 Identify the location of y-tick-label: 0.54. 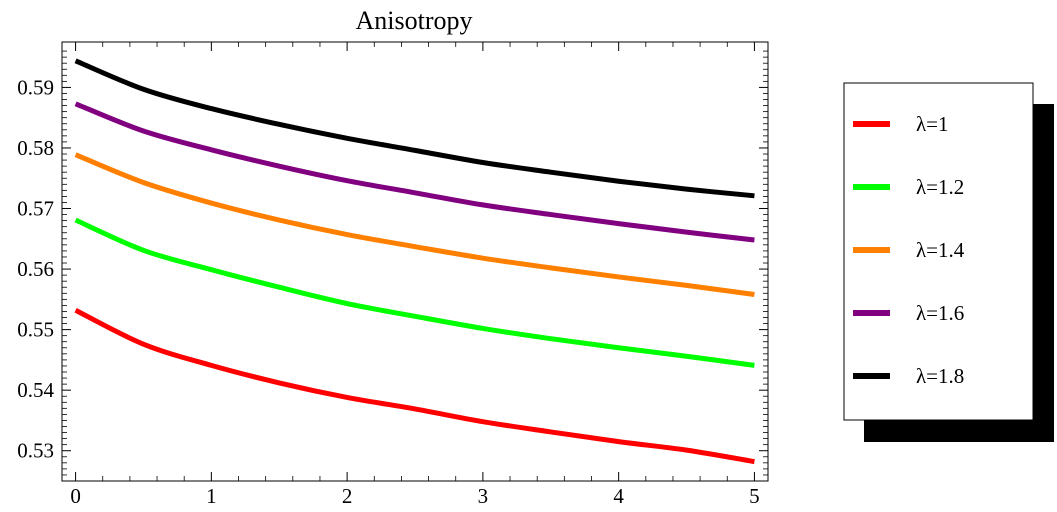
(35, 390).